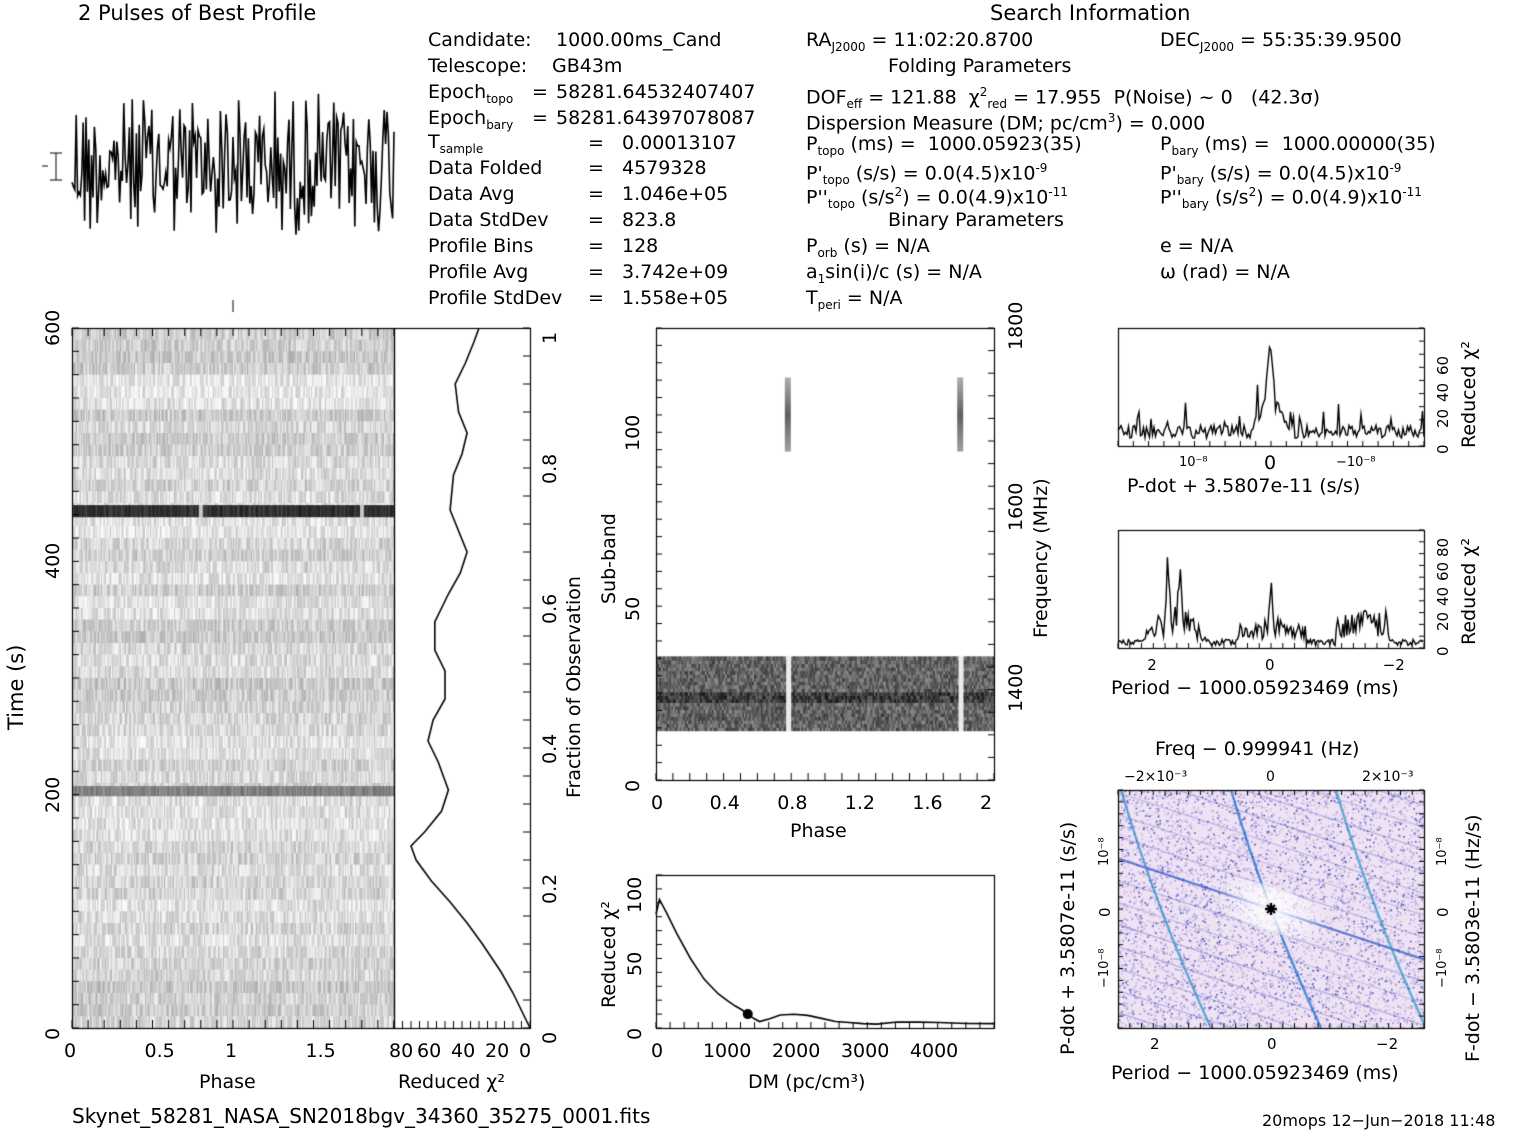  What do you see at coordinates (497, 1051) in the screenshot?
I see `x-tick-label: 20` at bounding box center [497, 1051].